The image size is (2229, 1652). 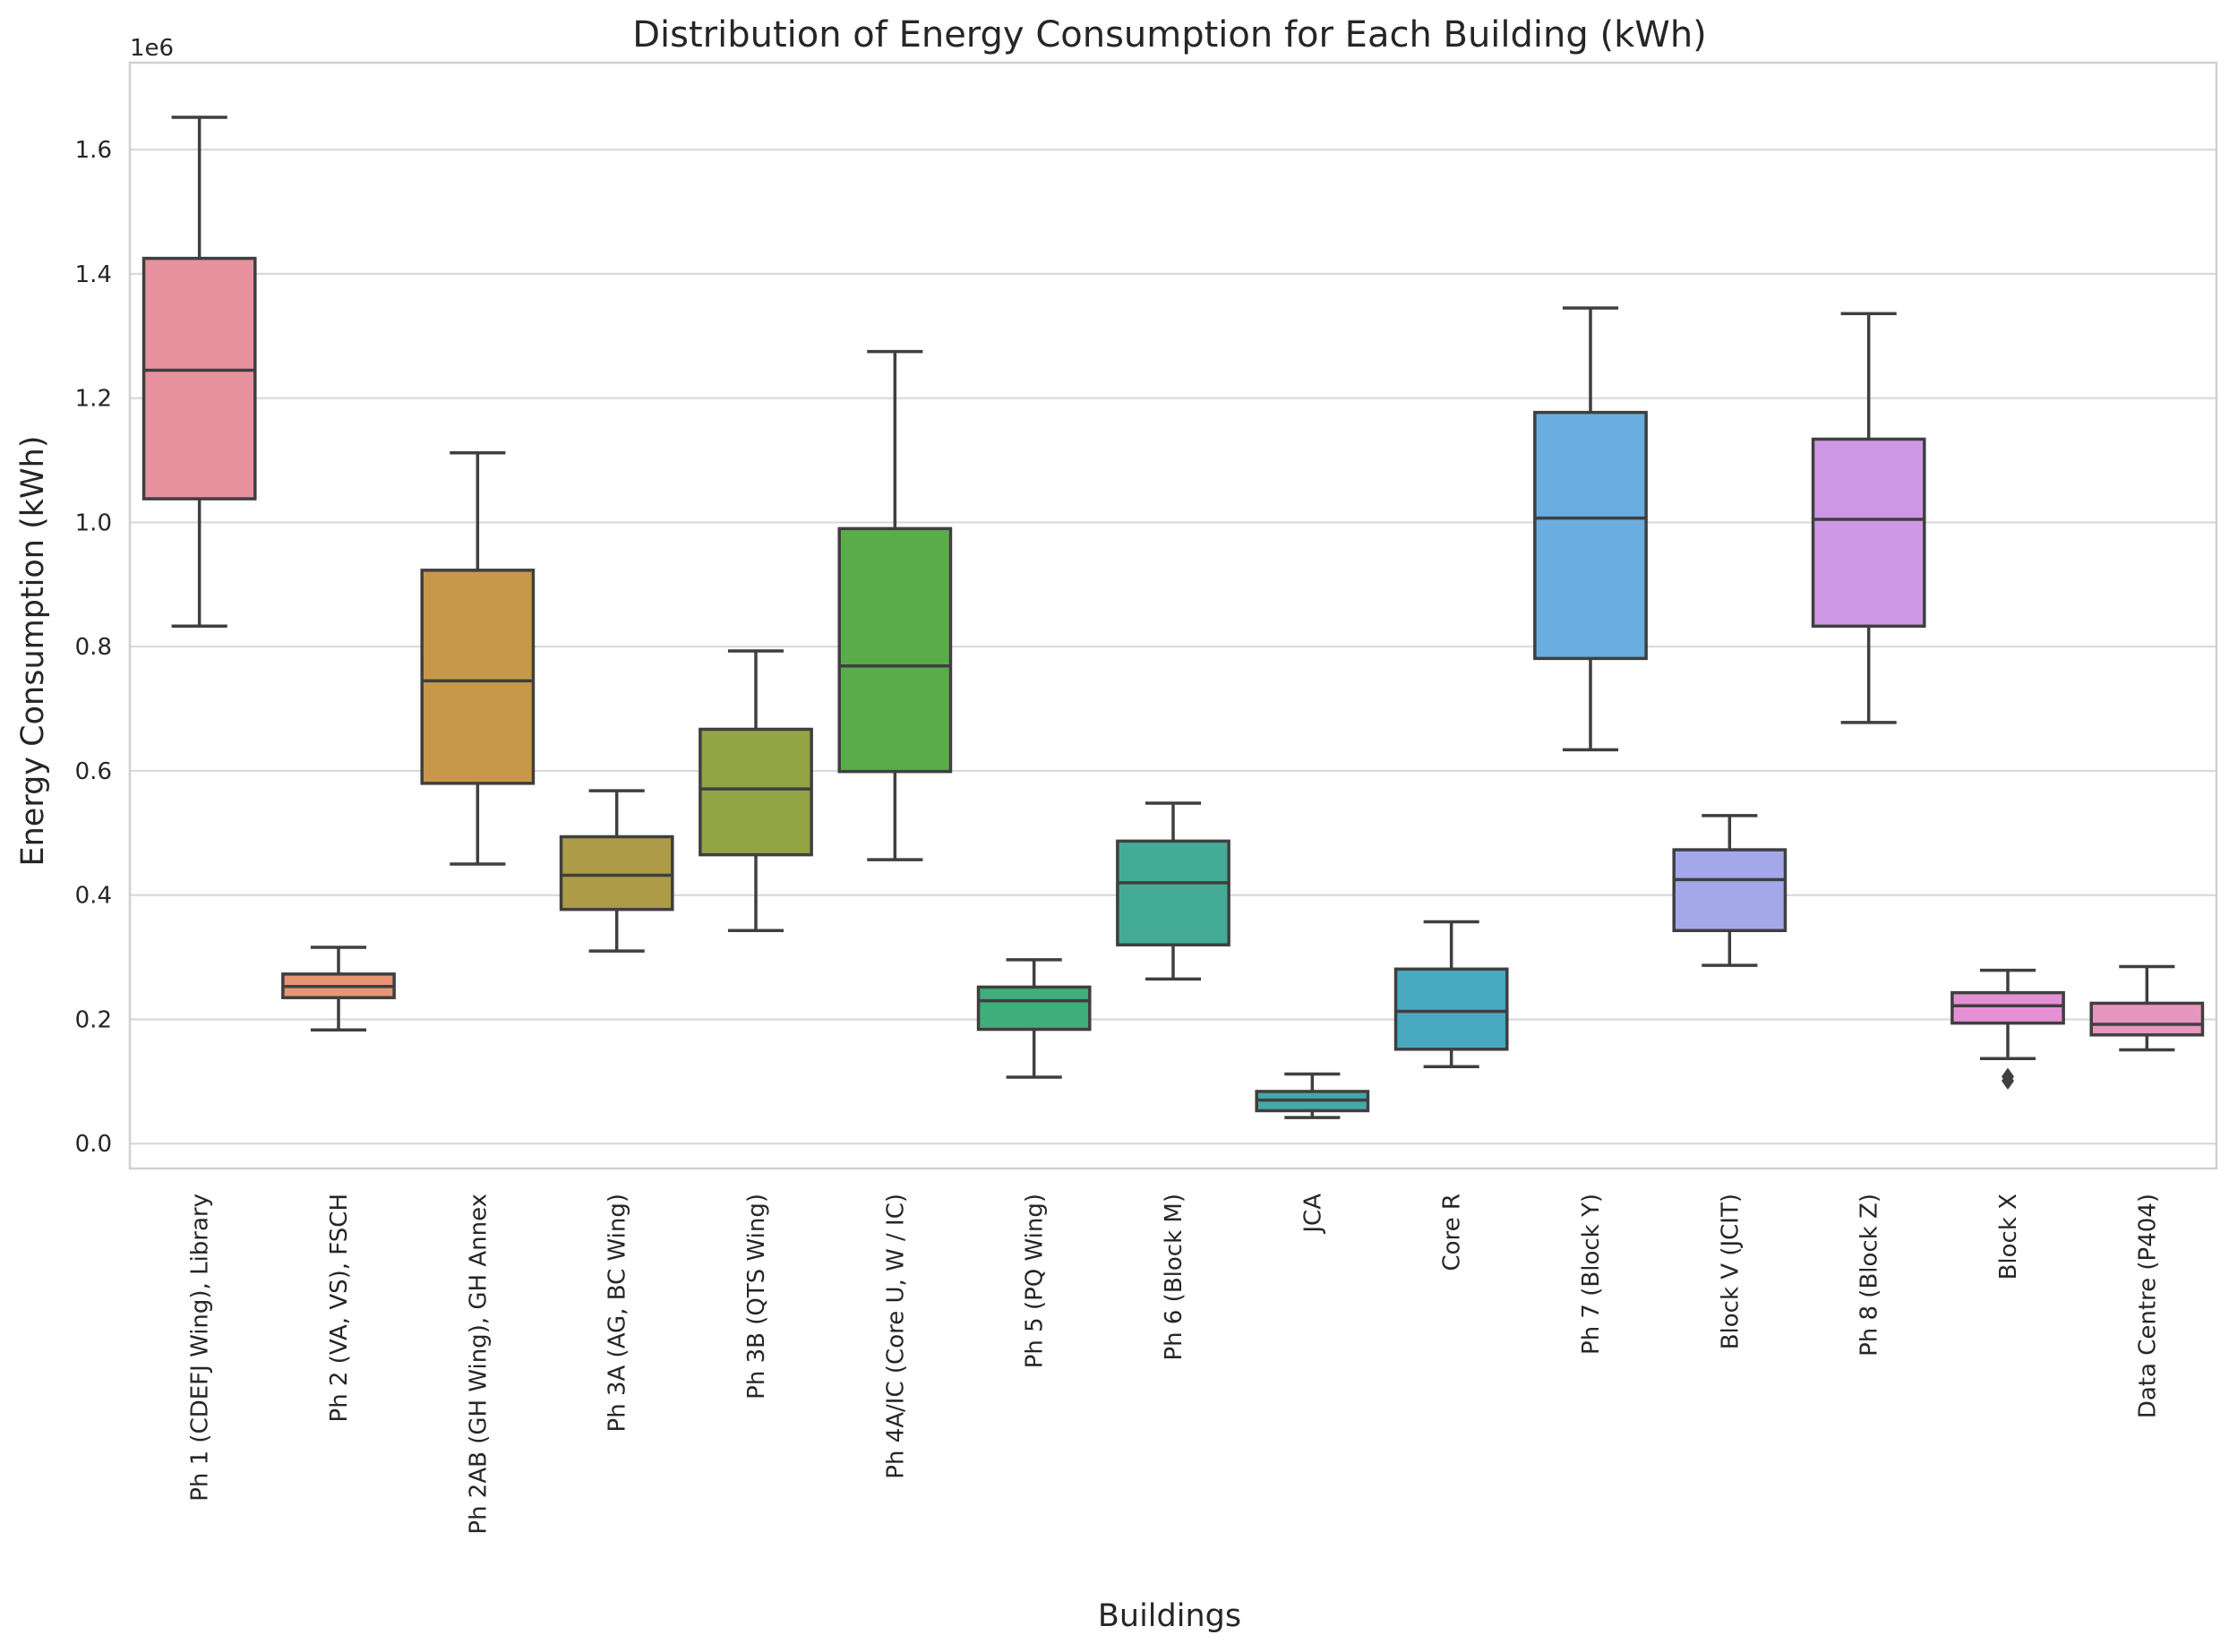 What do you see at coordinates (339, 1308) in the screenshot?
I see `x-tick-label: Ph 2 (VA, VS), FSCH` at bounding box center [339, 1308].